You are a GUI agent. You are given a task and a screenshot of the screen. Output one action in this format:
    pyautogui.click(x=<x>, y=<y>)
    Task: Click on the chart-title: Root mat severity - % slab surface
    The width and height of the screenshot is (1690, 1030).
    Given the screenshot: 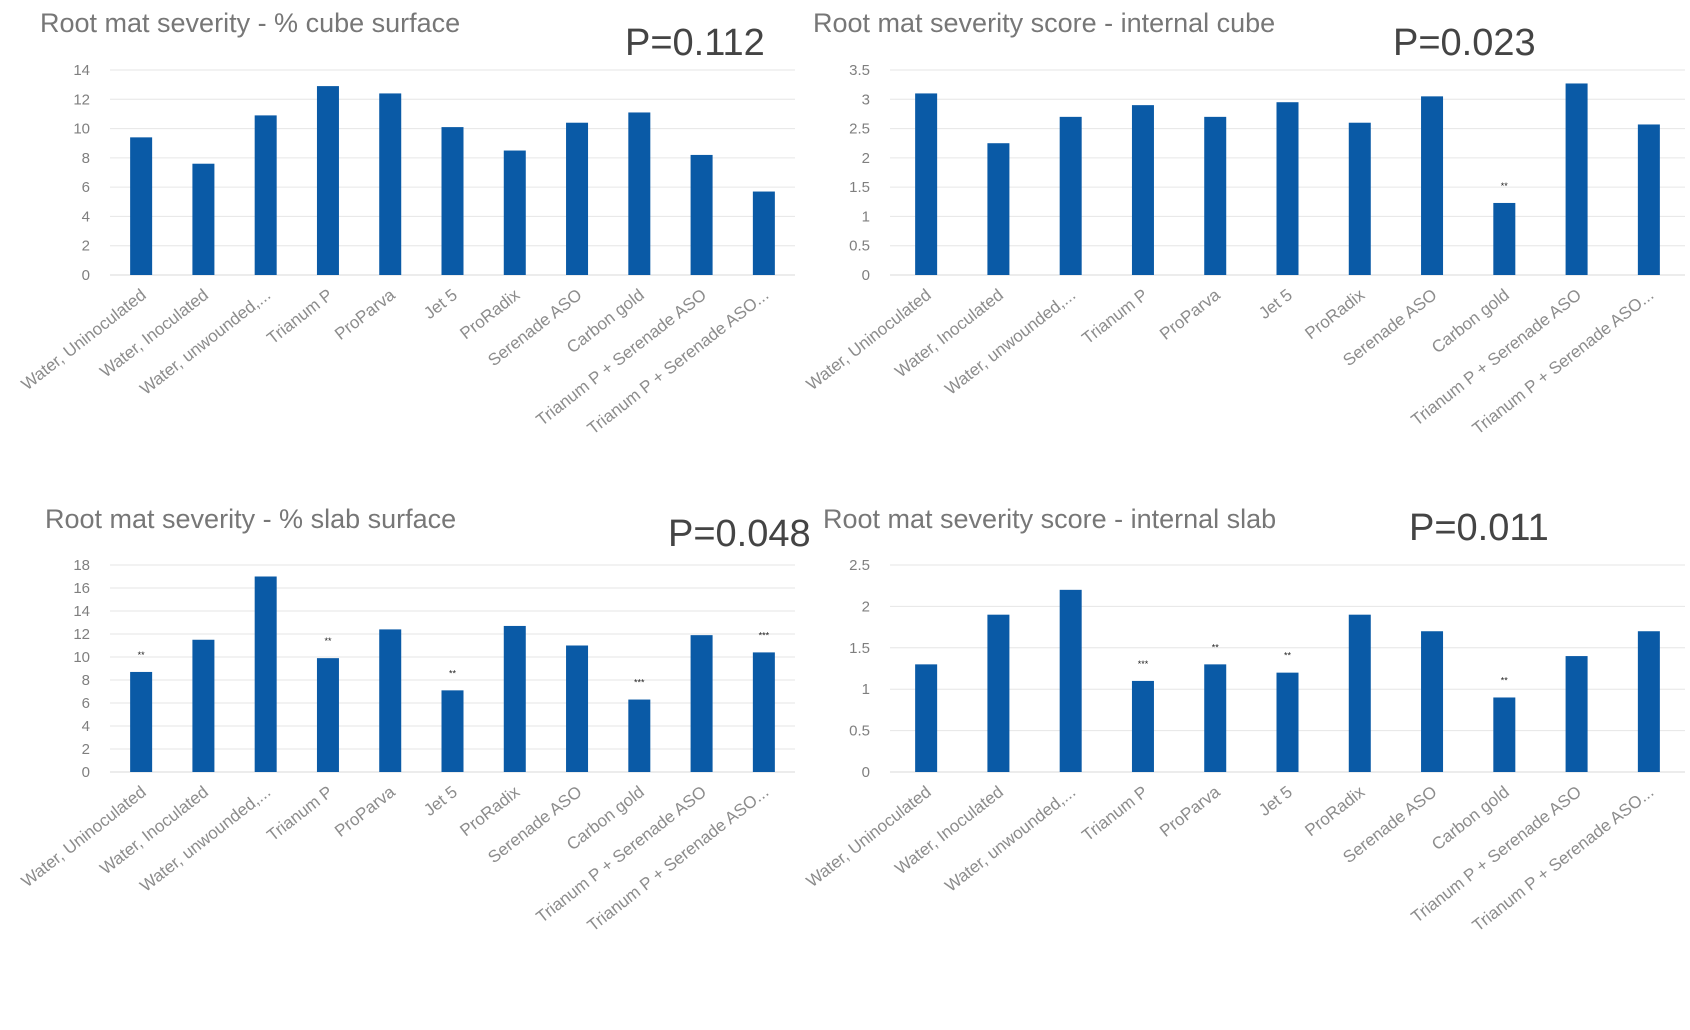 What is the action you would take?
    pyautogui.click(x=251, y=519)
    